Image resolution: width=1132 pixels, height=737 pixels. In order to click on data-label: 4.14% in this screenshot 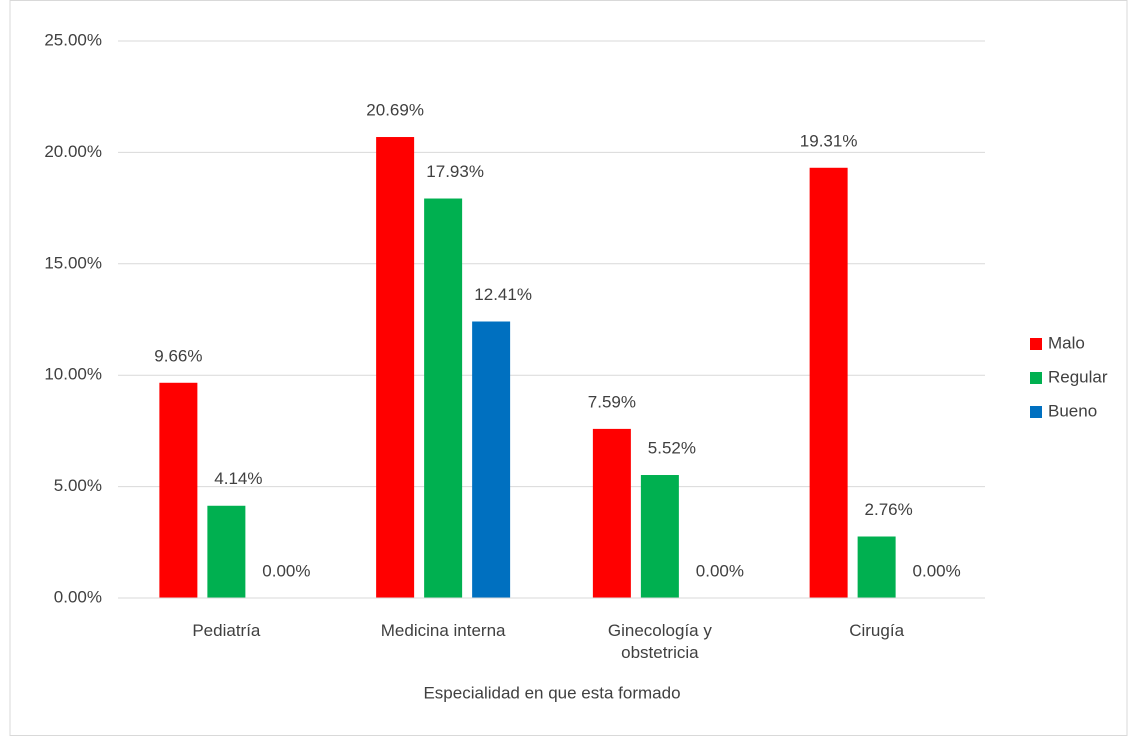, I will do `click(238, 478)`.